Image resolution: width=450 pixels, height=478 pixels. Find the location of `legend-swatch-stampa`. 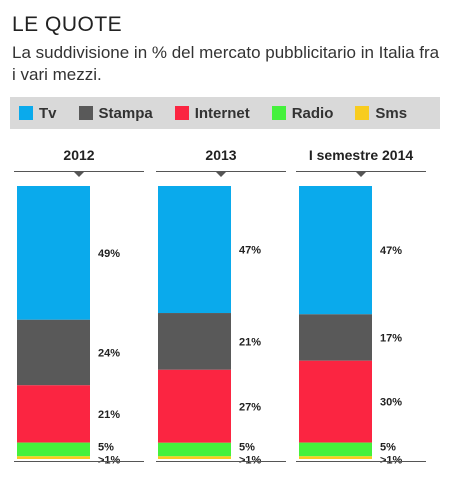

legend-swatch-stampa is located at coordinates (85, 113).